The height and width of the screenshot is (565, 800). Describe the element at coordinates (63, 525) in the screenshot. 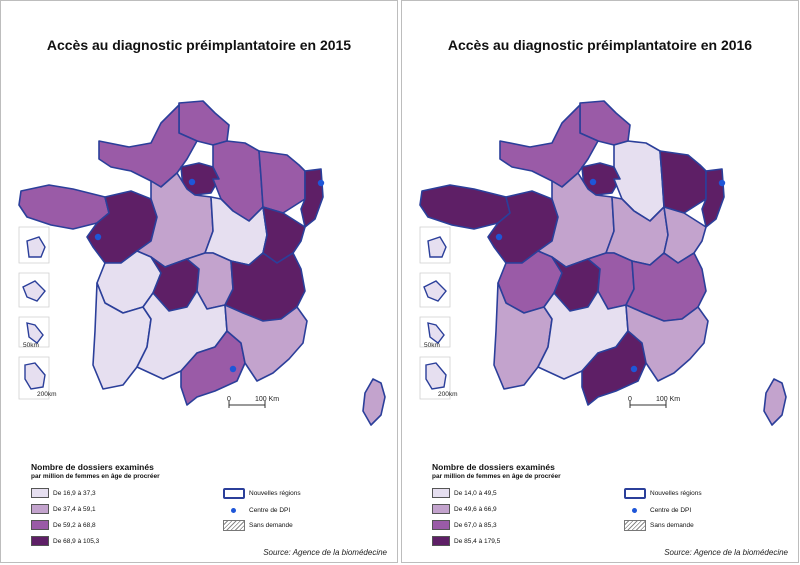

I see `legend-class-3: De 59,2 à 68,8` at that location.